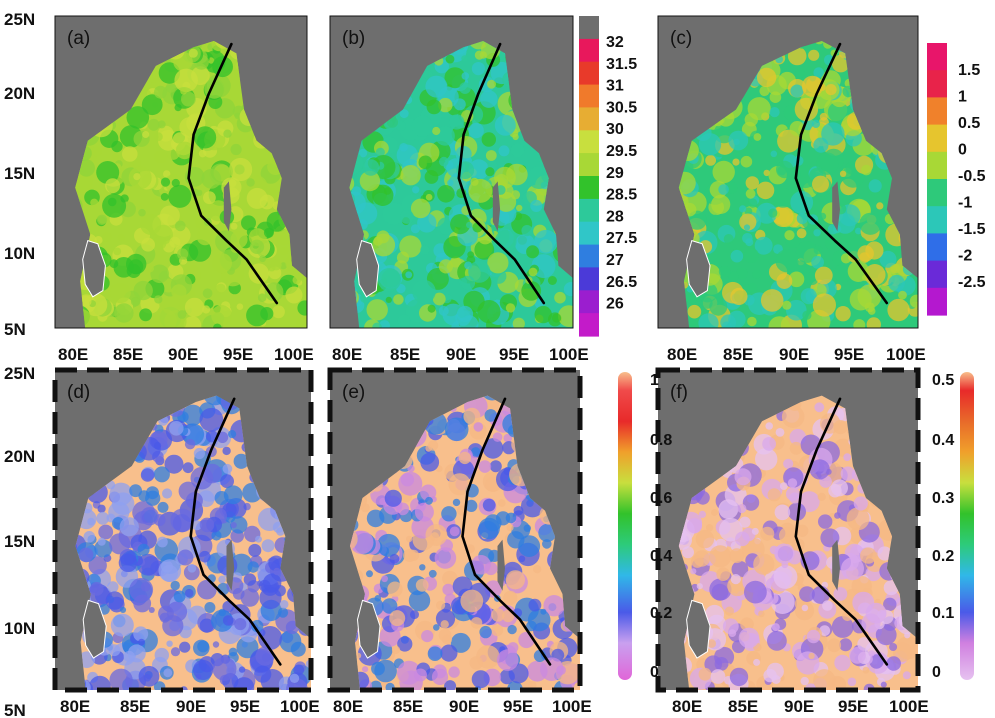 The width and height of the screenshot is (995, 718). What do you see at coordinates (962, 150) in the screenshot?
I see `colorbar-label: 0` at bounding box center [962, 150].